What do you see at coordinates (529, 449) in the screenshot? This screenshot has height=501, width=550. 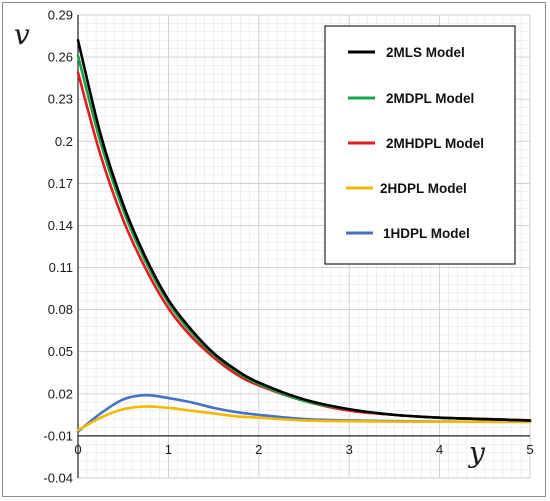 I see `x-tick-label: 5` at bounding box center [529, 449].